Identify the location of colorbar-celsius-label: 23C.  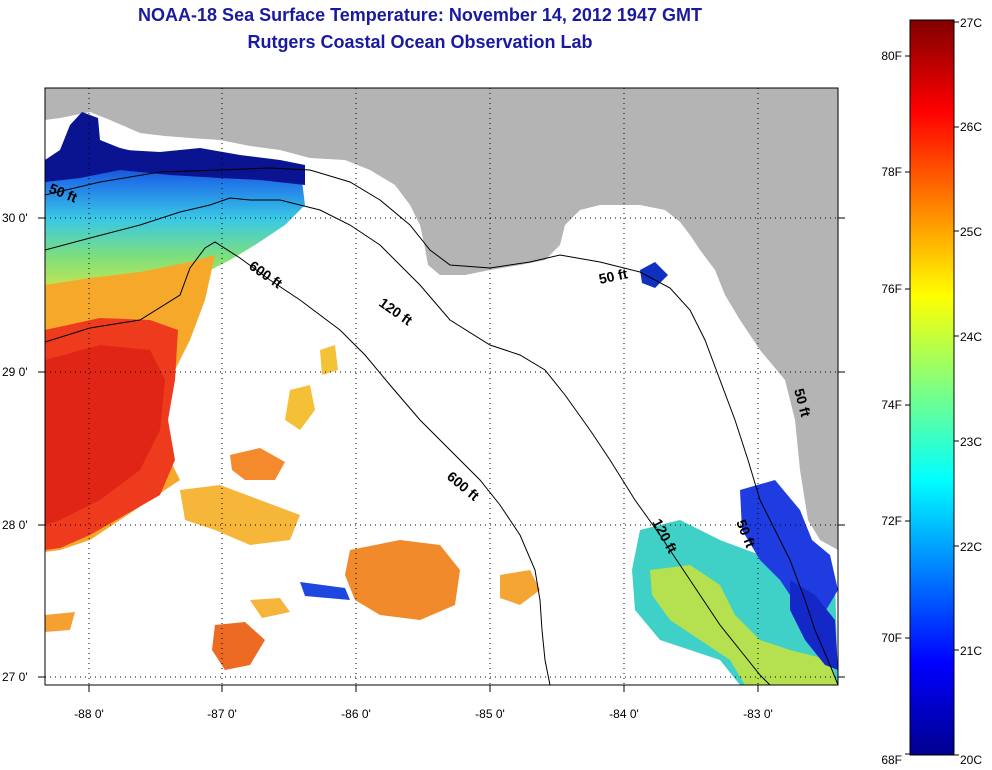
(971, 442).